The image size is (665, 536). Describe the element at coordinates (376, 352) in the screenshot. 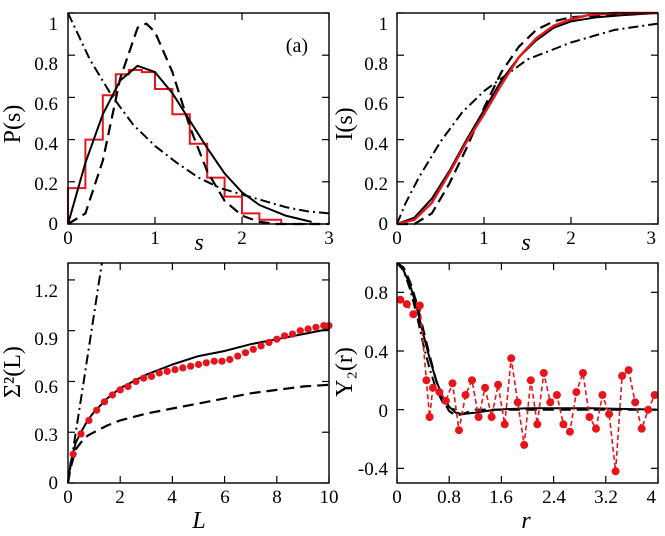

I see `y2-yticklabel-2: 0.4` at that location.